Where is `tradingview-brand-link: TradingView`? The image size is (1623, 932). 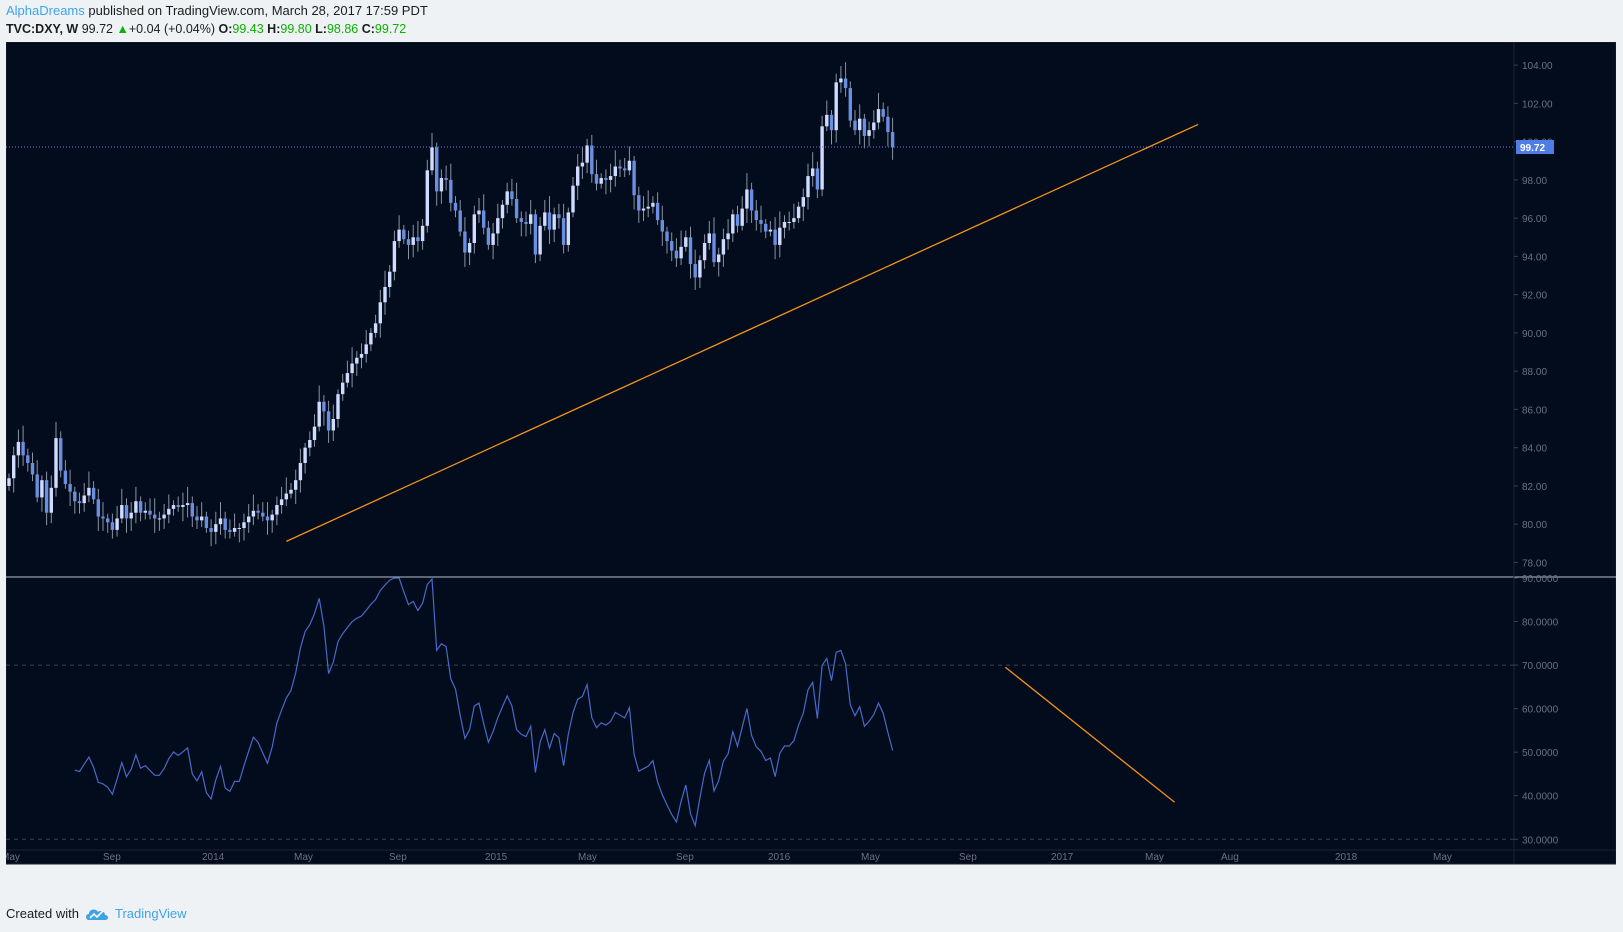
tradingview-brand-link: TradingView is located at coordinates (150, 913).